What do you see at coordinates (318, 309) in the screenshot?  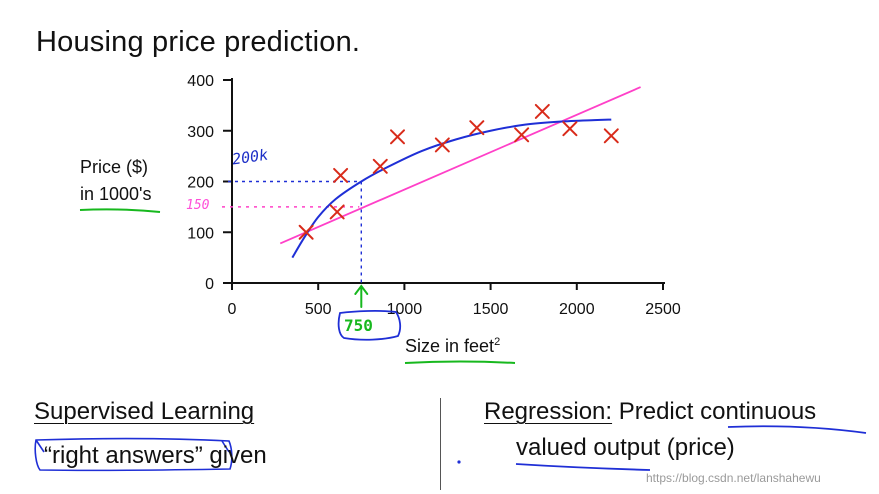 I see `x-tick-label-500: 500` at bounding box center [318, 309].